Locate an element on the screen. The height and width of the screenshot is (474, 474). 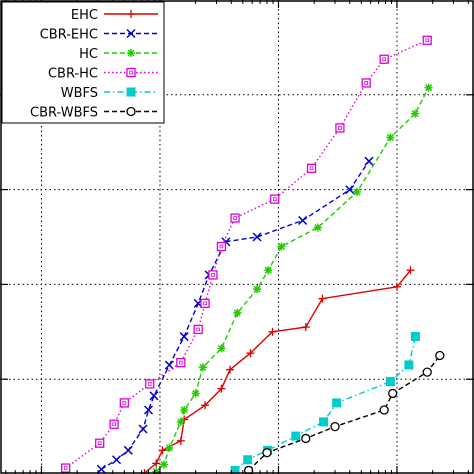
legend-entry: CBR-WBFS is located at coordinates (94, 113).